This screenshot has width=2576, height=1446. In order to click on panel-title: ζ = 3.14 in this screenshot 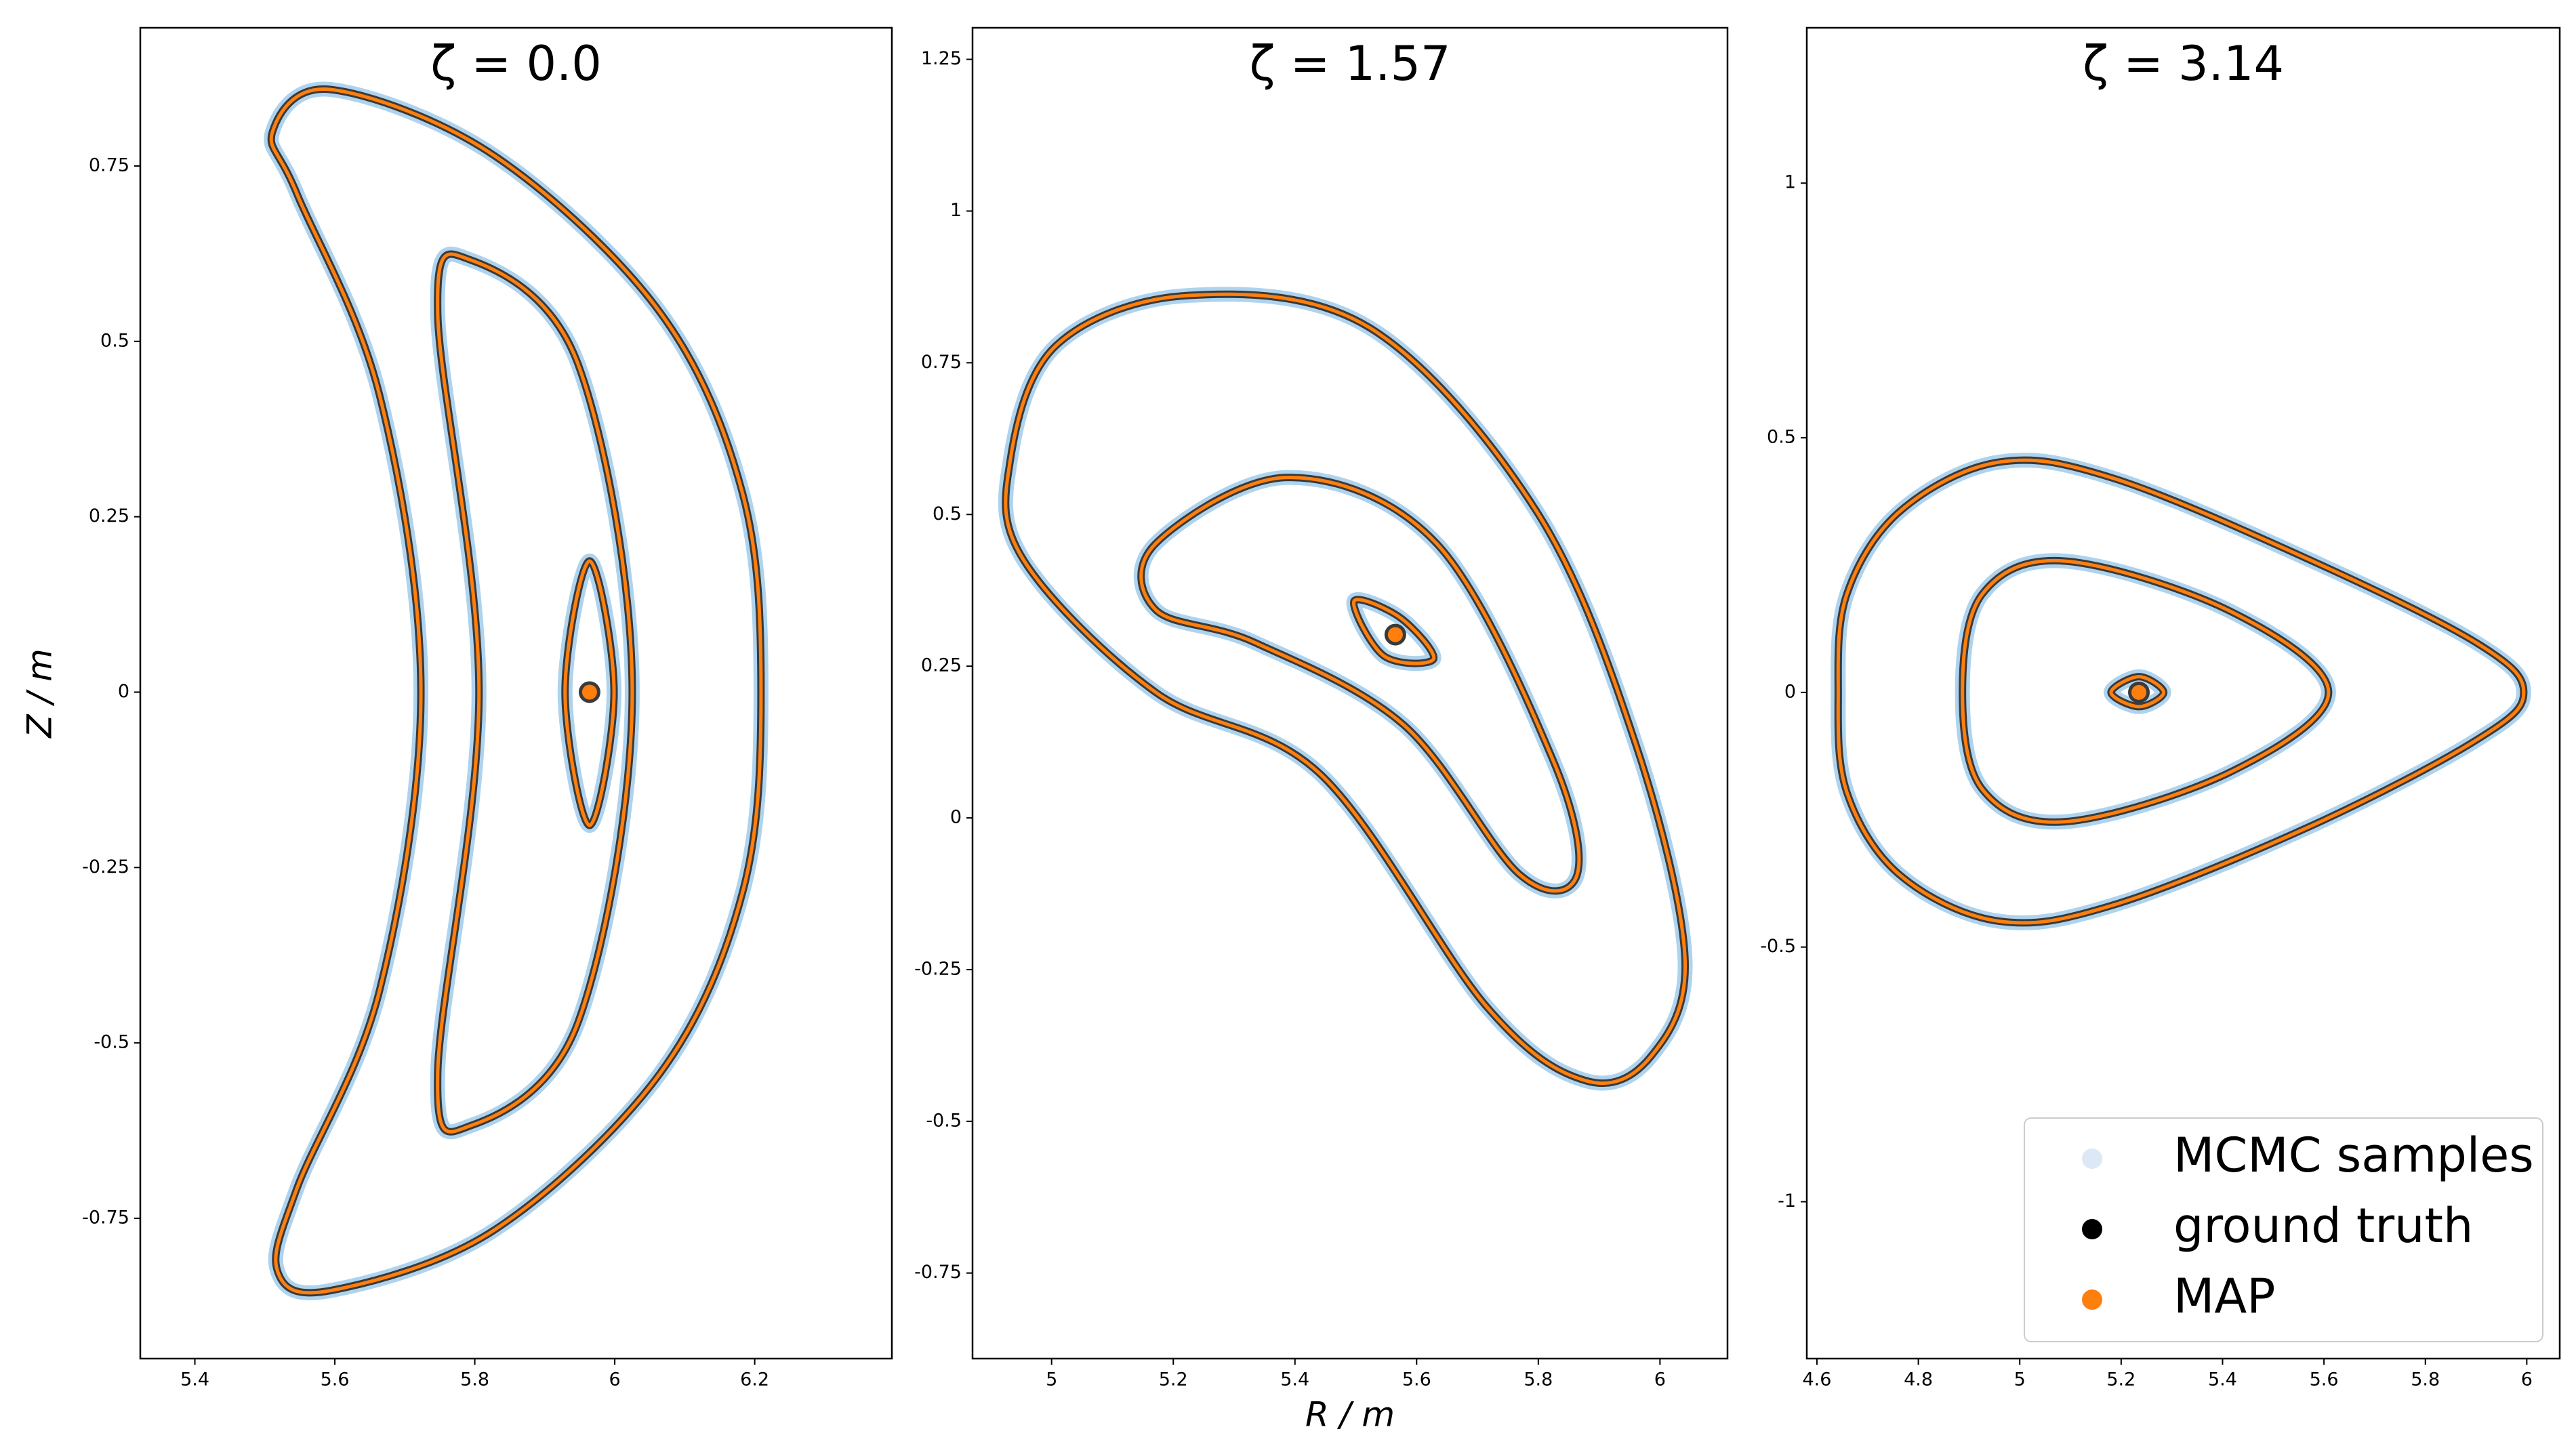, I will do `click(2184, 63)`.